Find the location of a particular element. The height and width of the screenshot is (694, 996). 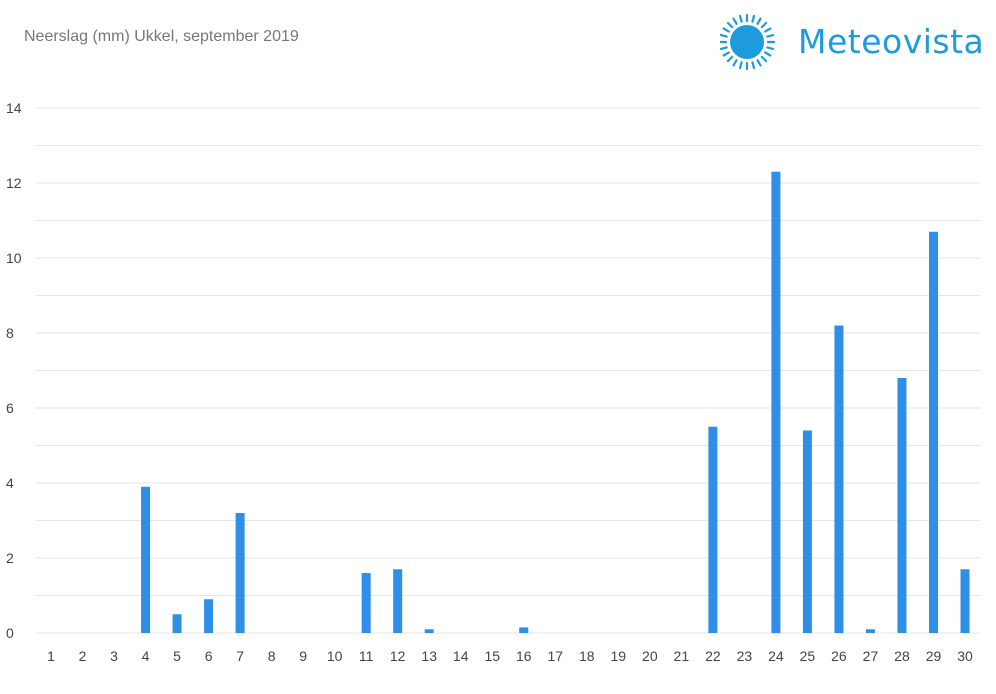

y-tick-label: 14 is located at coordinates (14, 108).